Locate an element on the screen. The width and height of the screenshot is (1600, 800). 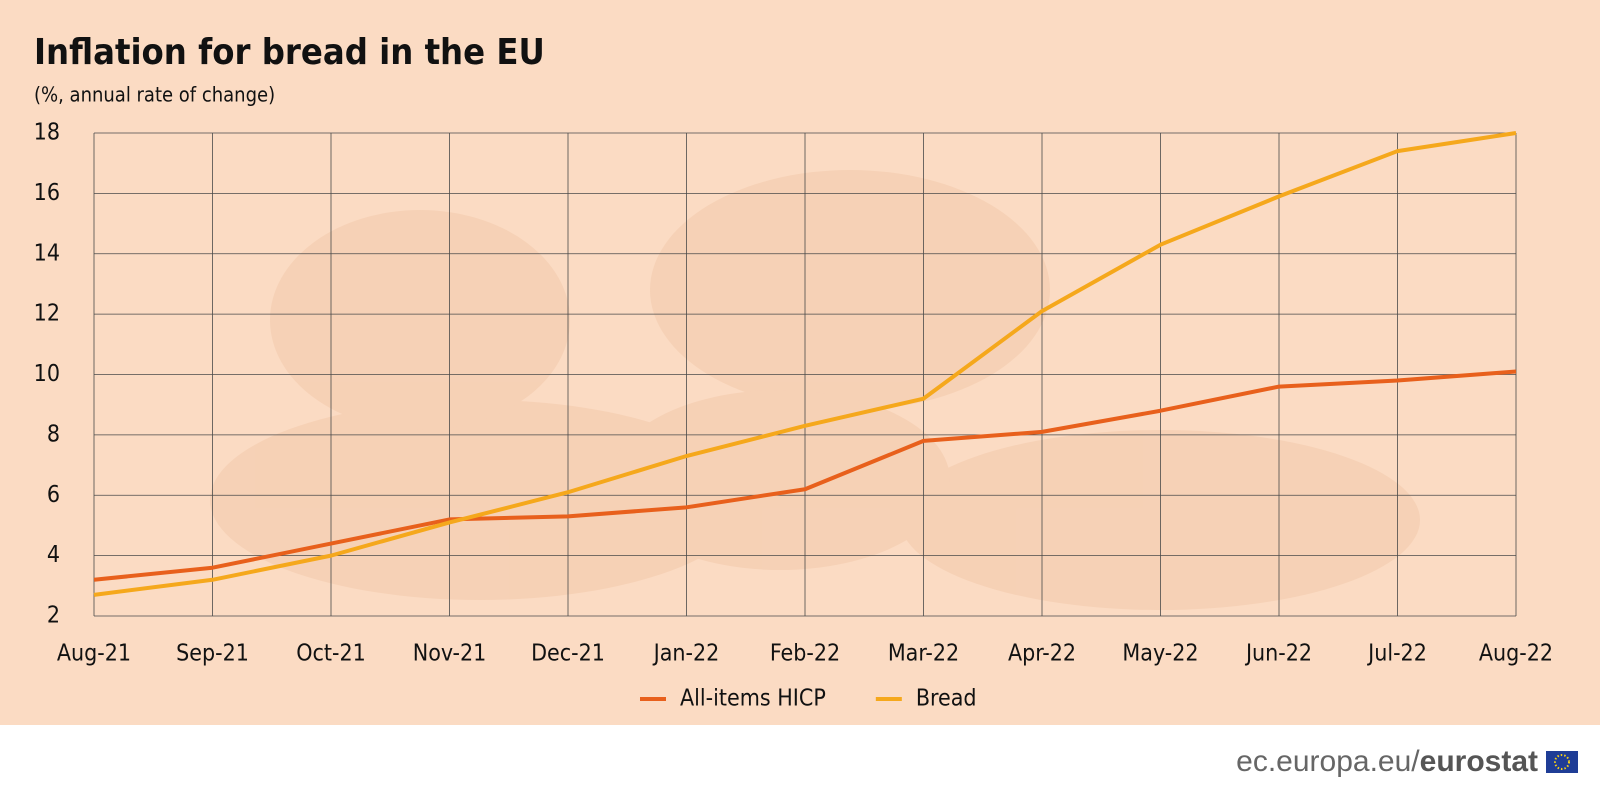
footer: ec.europa.eu/eurostat is located at coordinates (1407, 761).